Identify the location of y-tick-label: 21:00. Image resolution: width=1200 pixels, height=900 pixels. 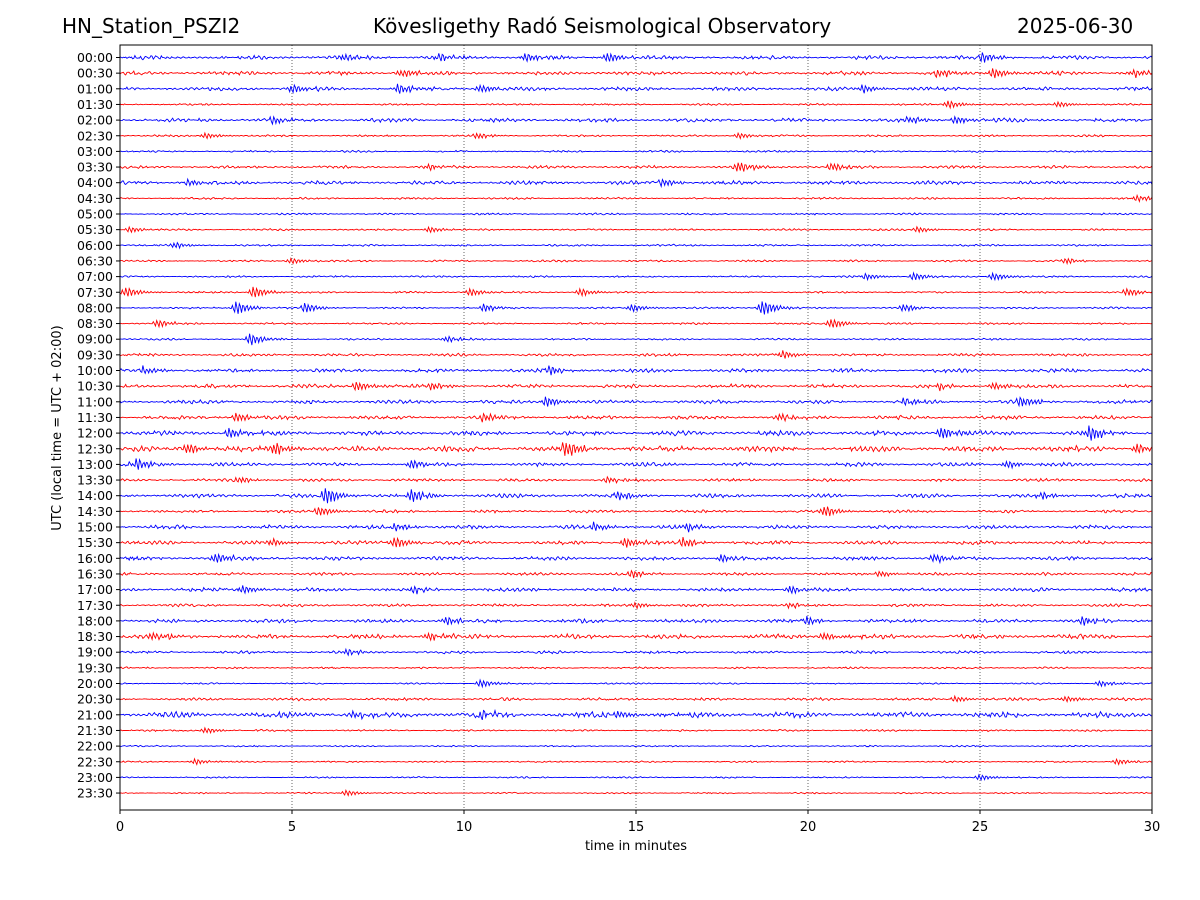
(95, 714).